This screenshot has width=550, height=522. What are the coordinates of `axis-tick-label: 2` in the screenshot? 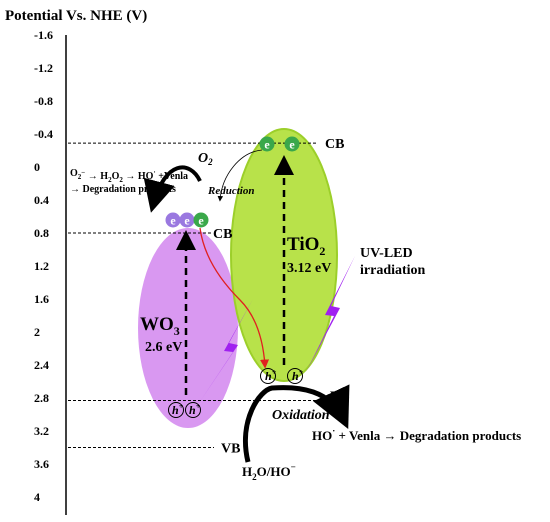 It's located at (37, 332).